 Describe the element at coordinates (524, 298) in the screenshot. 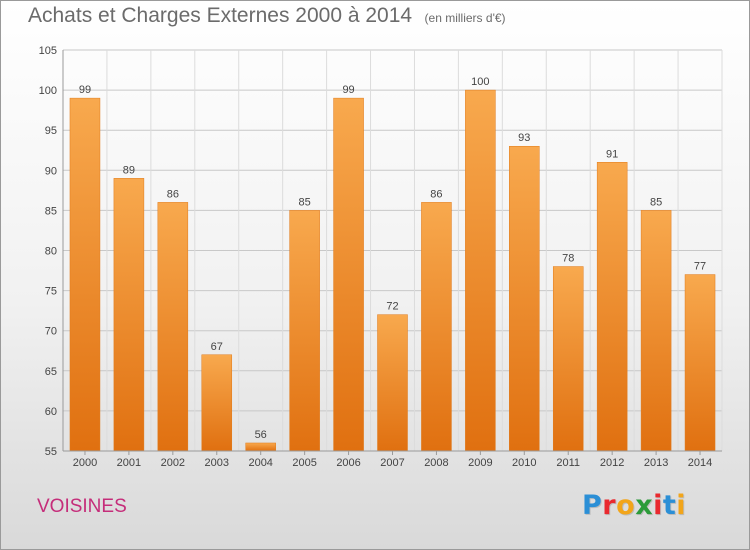

I see `bar-2010` at that location.